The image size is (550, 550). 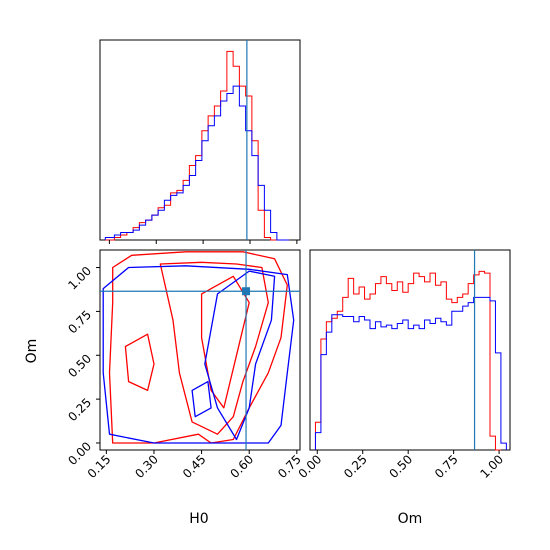 What do you see at coordinates (401, 466) in the screenshot?
I see `om-xtick-label-2: 0.50` at bounding box center [401, 466].